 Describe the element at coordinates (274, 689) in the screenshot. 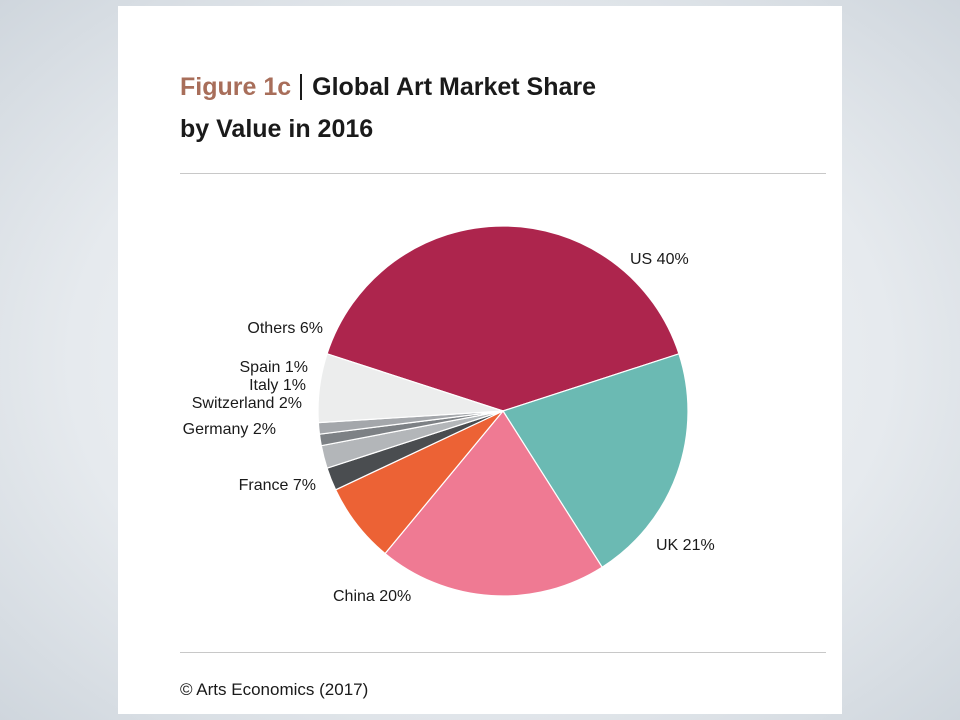

I see `source-credit: © Arts Economics (2017)` at that location.